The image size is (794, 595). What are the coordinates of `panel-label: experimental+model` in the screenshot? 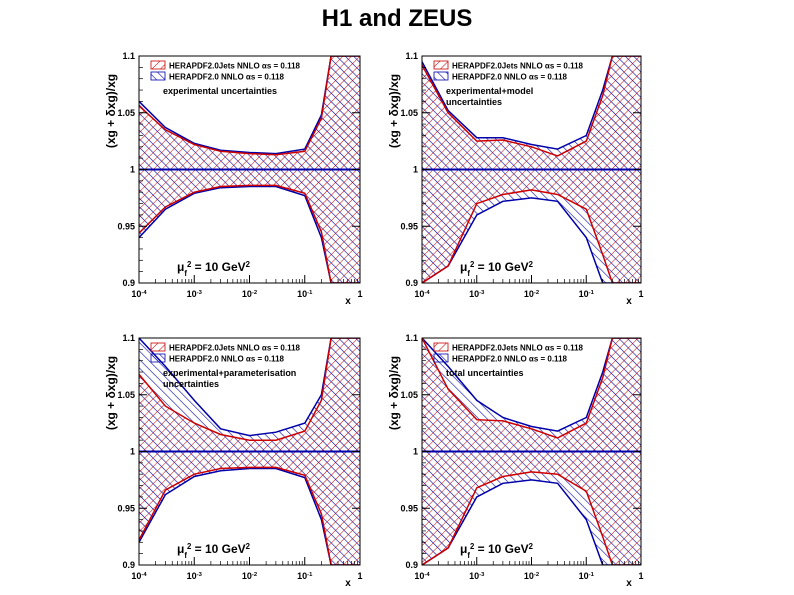 It's located at (489, 91).